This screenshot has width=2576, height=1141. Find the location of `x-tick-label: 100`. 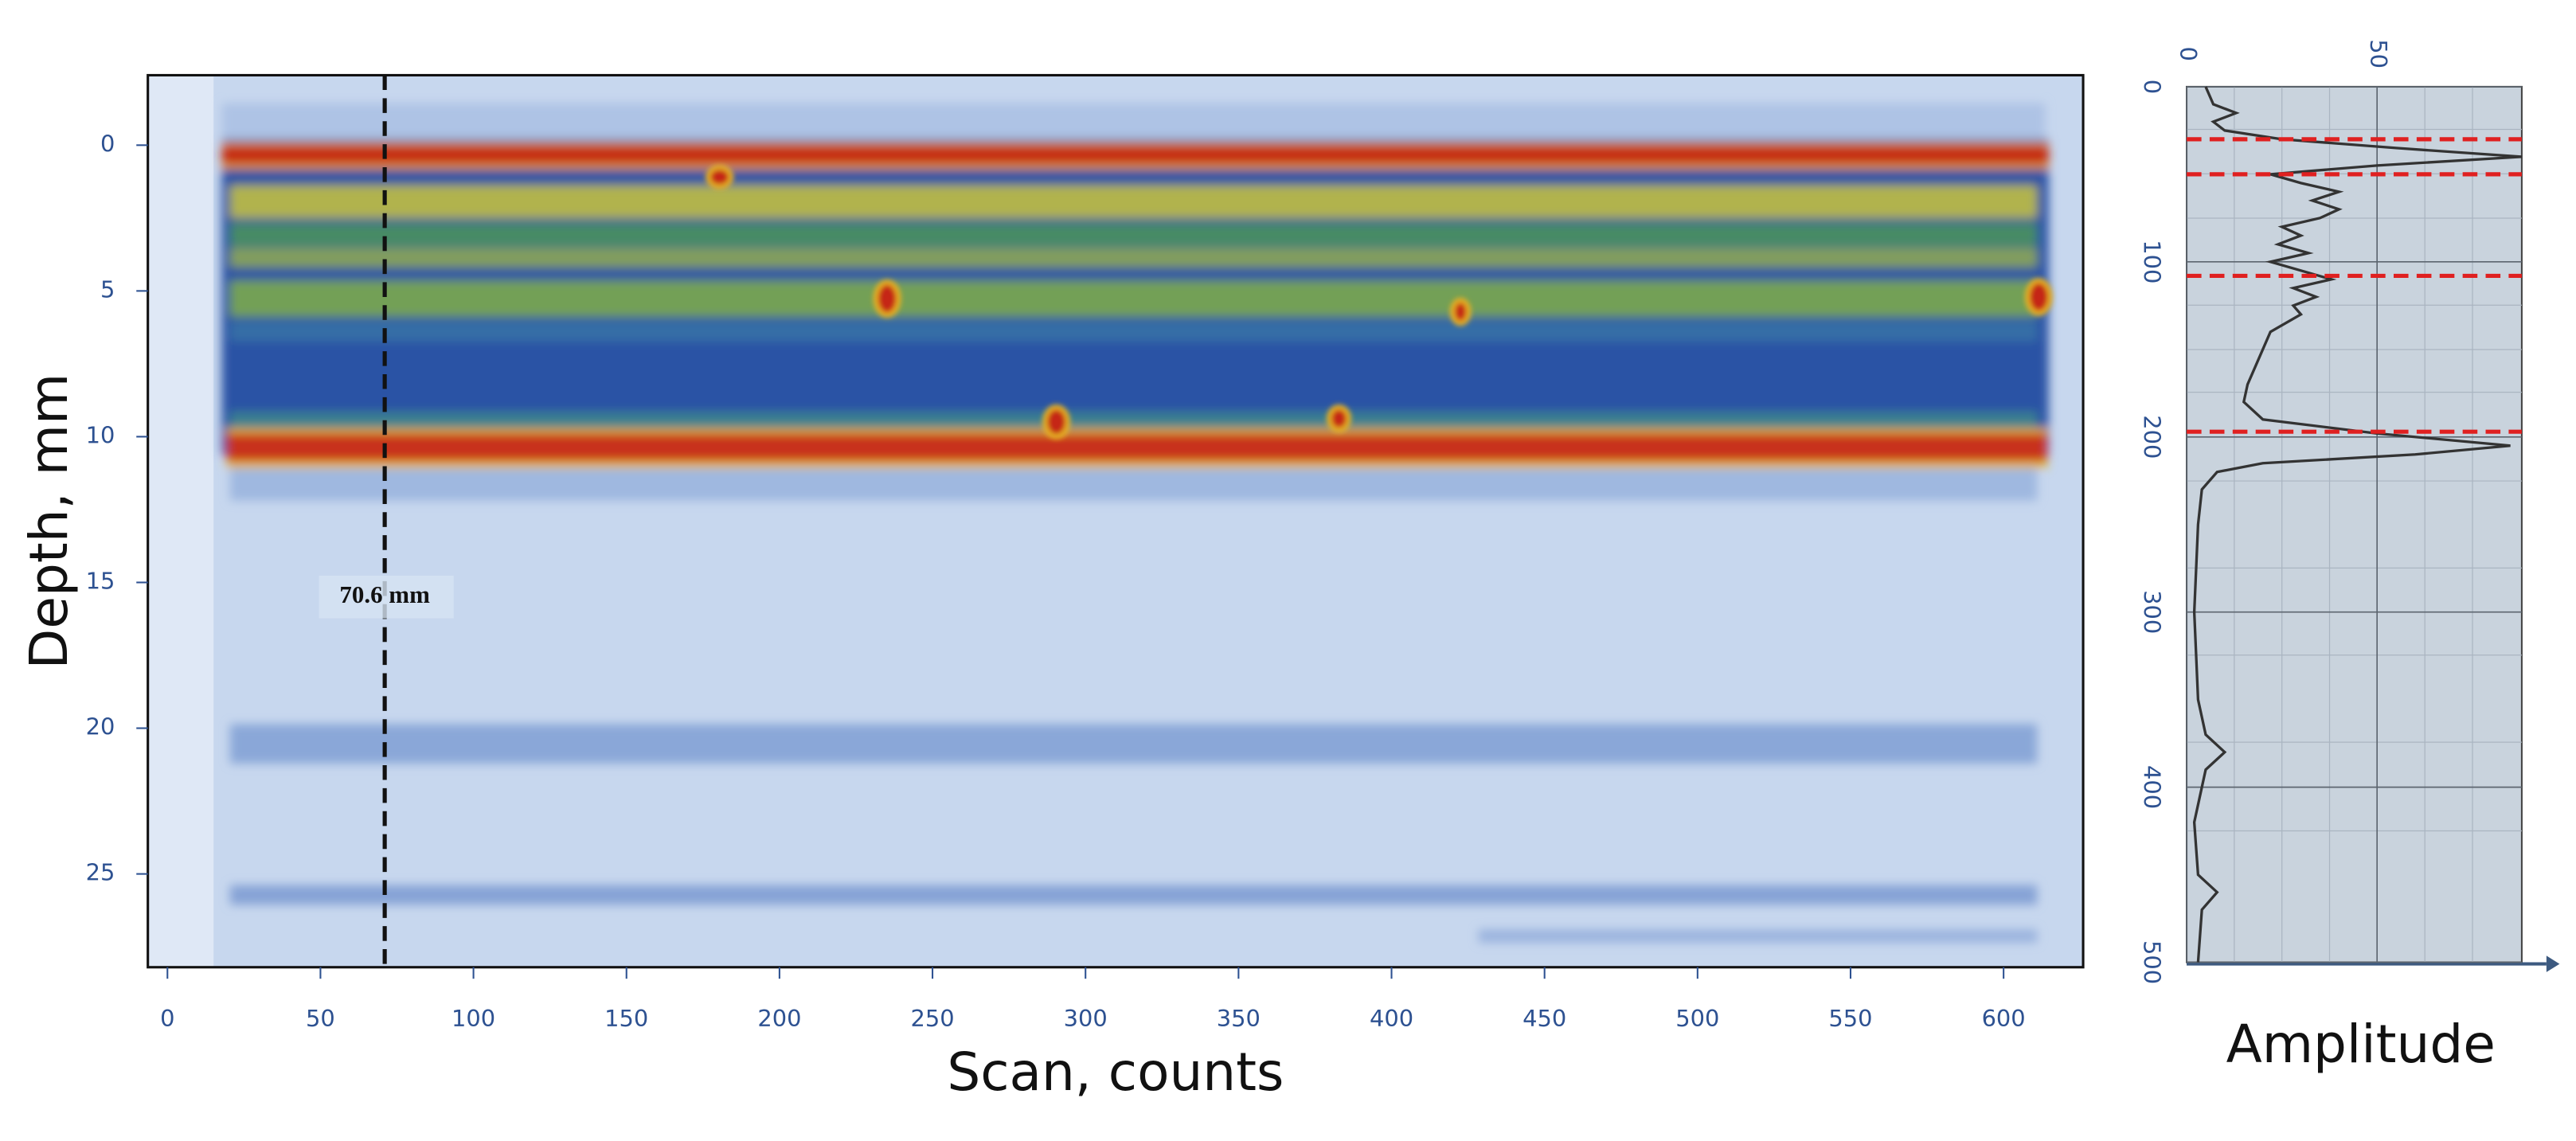

x-tick-label: 100 is located at coordinates (473, 1018).